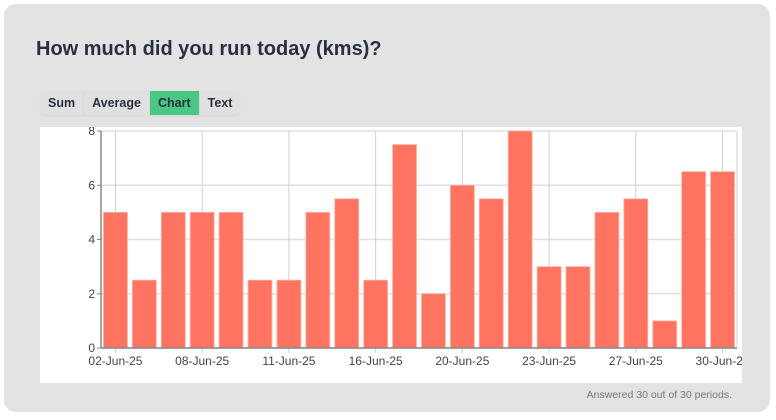 The height and width of the screenshot is (420, 776). Describe the element at coordinates (62, 103) in the screenshot. I see `tab-sum: Sum` at that location.